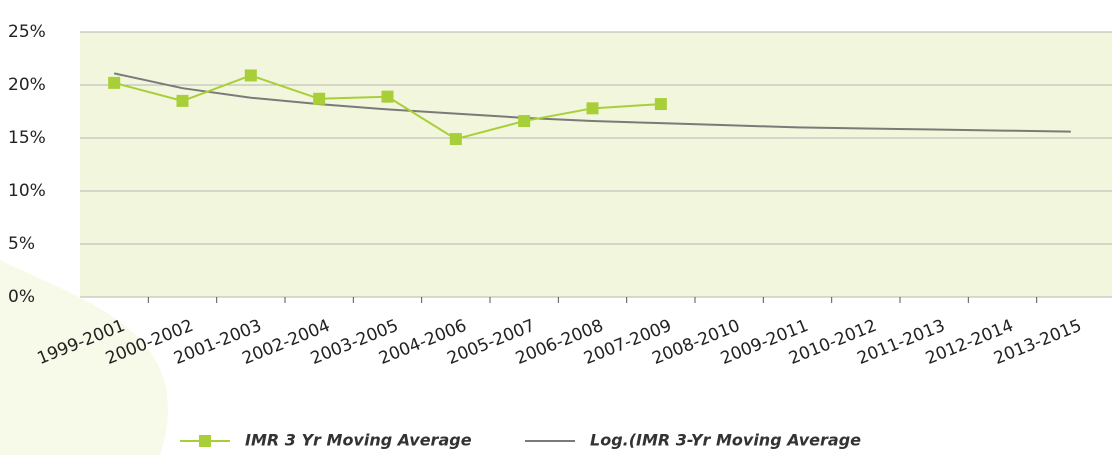 Image resolution: width=1112 pixels, height=459 pixels. I want to click on y-tick-label: 25%, so click(27, 32).